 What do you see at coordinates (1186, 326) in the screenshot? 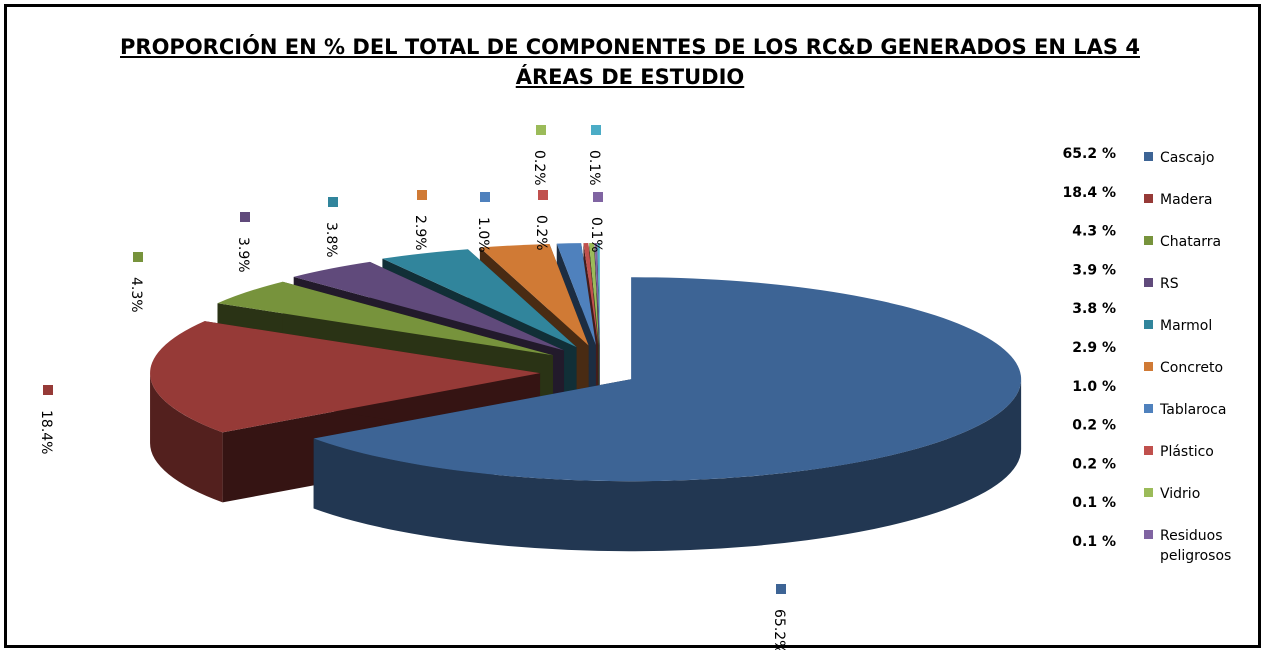
I see `legend-label: Marmol` at bounding box center [1186, 326].